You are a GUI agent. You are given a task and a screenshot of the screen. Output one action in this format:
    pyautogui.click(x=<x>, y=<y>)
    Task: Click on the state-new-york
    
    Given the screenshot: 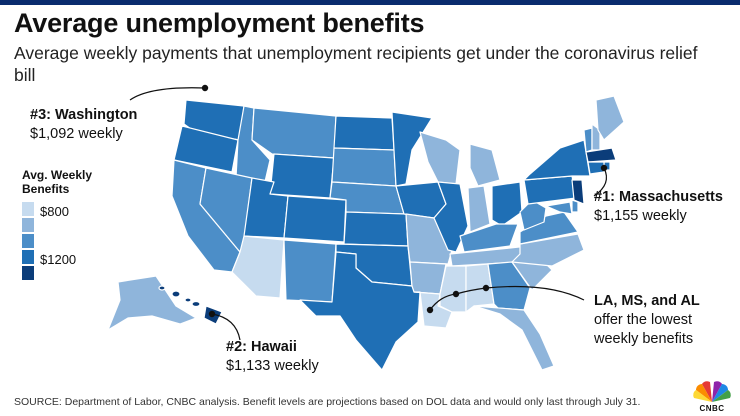 What is the action you would take?
    pyautogui.click(x=557, y=160)
    